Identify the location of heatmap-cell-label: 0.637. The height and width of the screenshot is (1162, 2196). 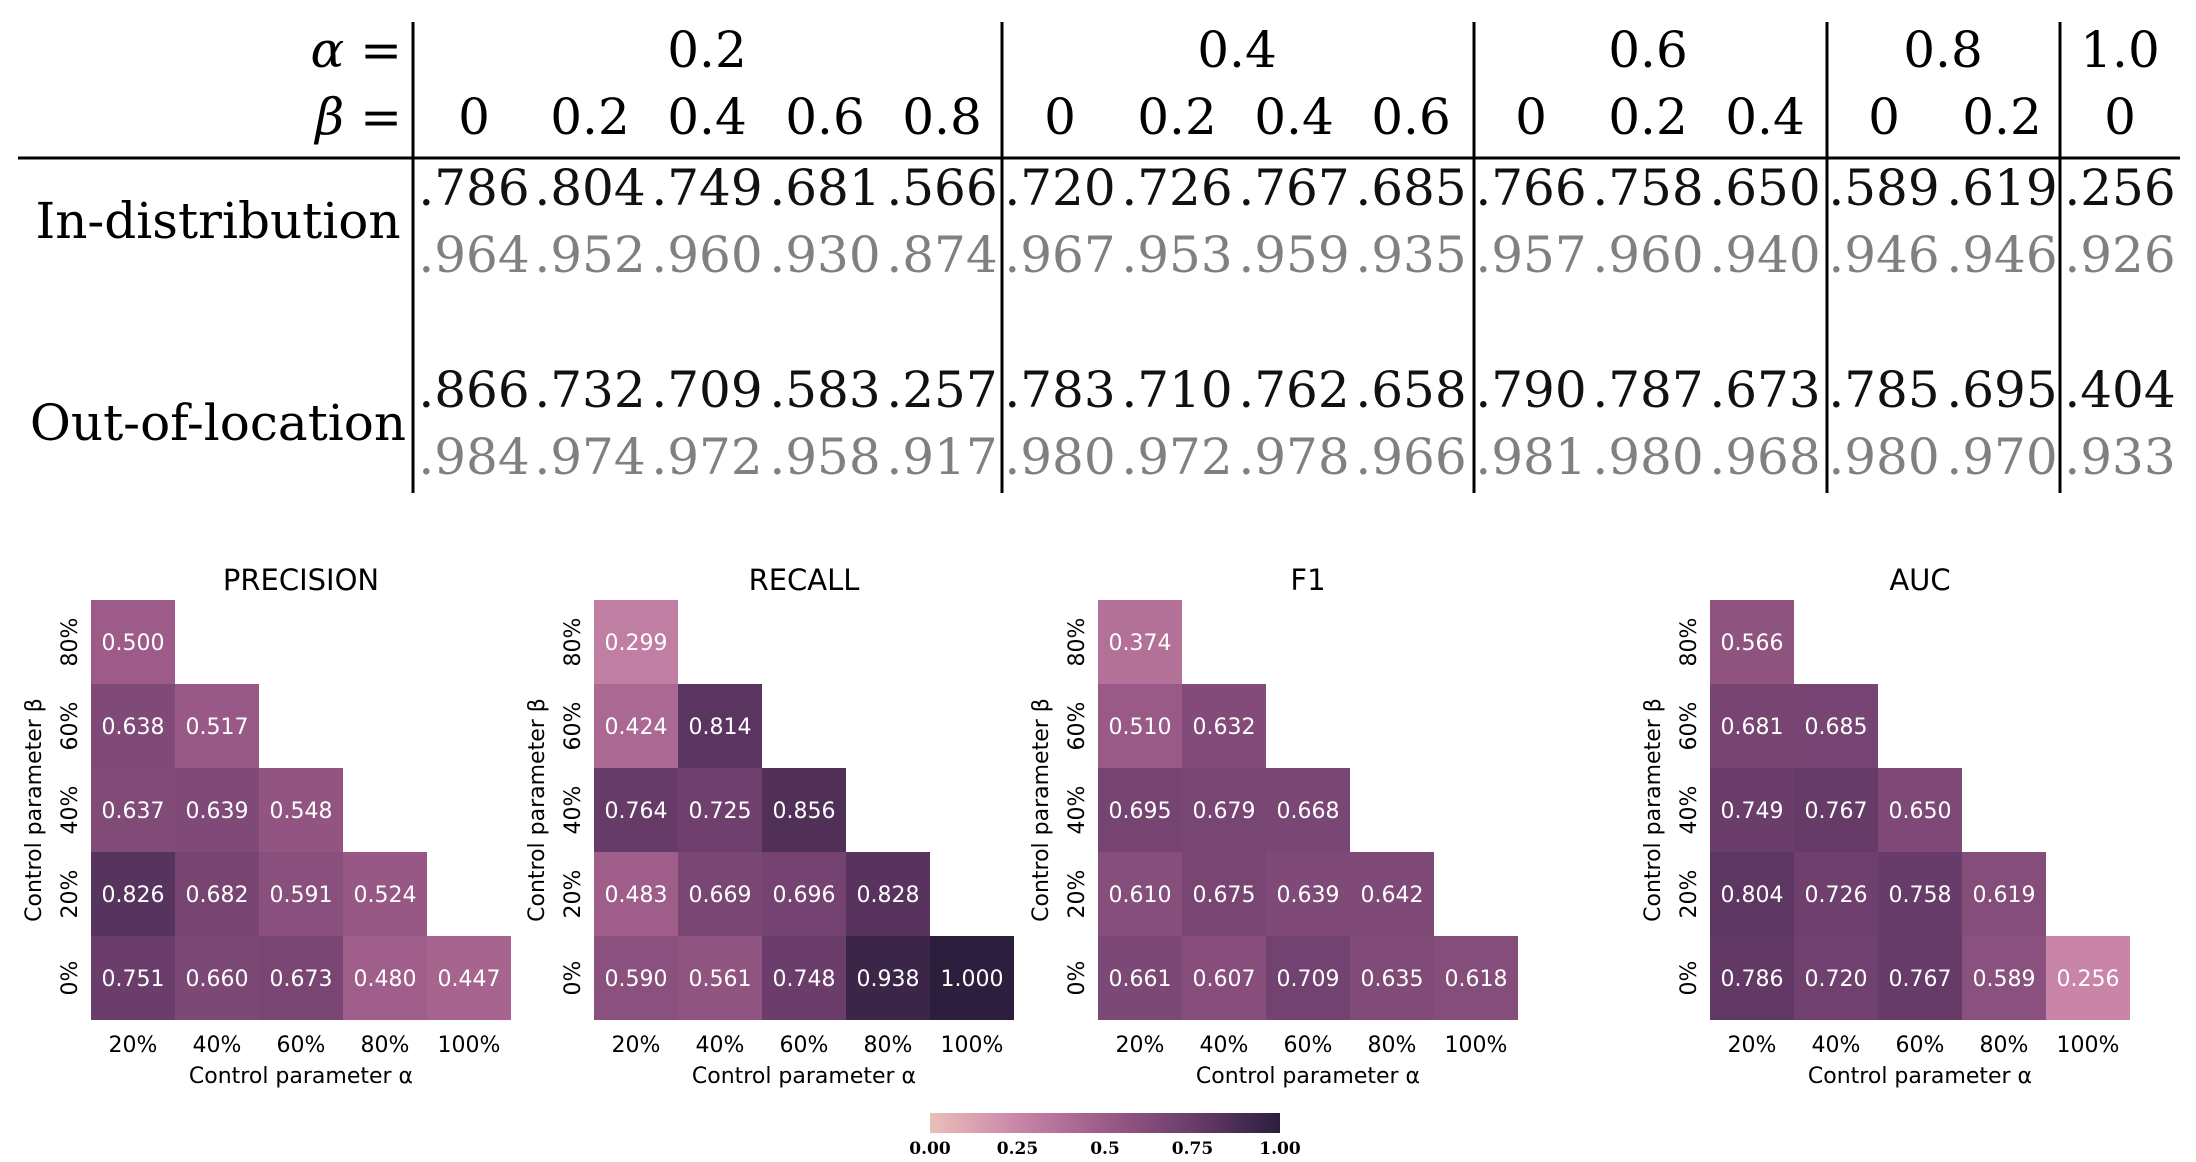
(133, 811).